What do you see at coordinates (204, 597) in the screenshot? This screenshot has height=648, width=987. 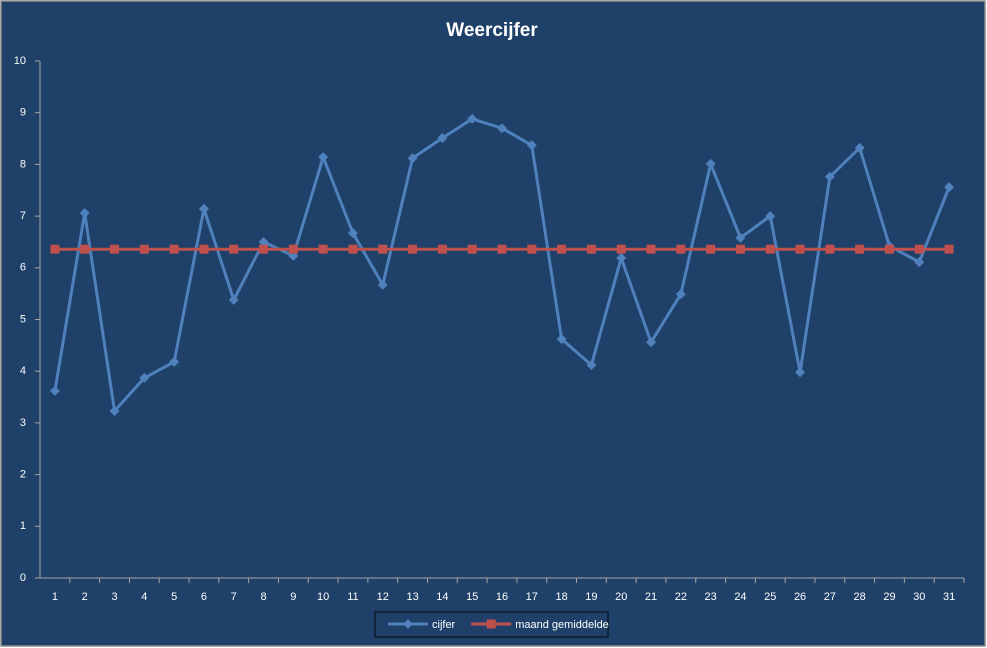 I see `x-tick-label: 6` at bounding box center [204, 597].